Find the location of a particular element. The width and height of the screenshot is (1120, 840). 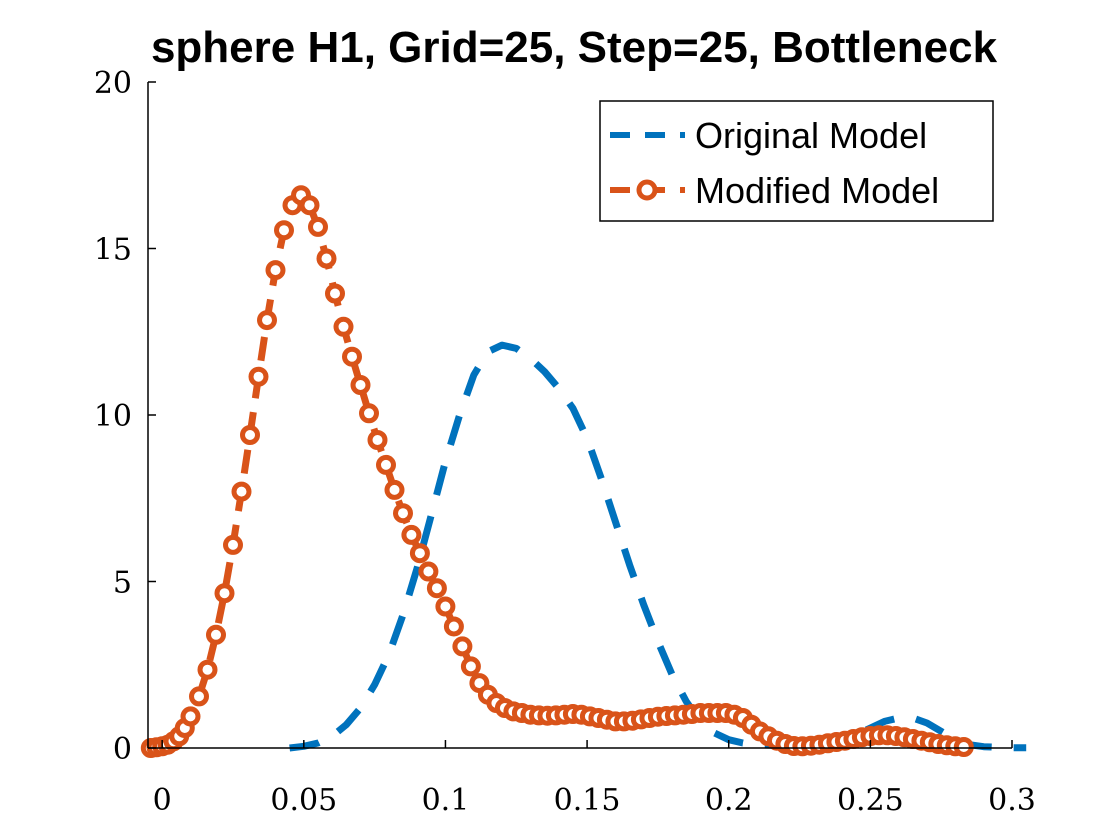

x-tick-label: 0.1 is located at coordinates (446, 800).